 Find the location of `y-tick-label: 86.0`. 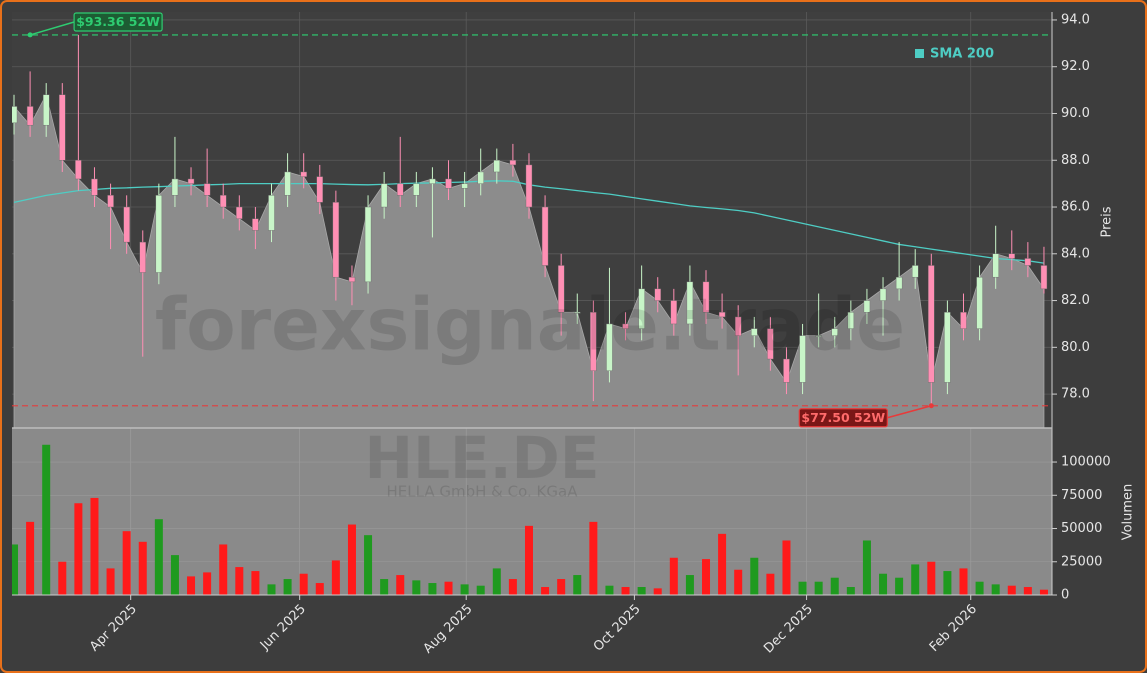

y-tick-label: 86.0 is located at coordinates (1075, 207).